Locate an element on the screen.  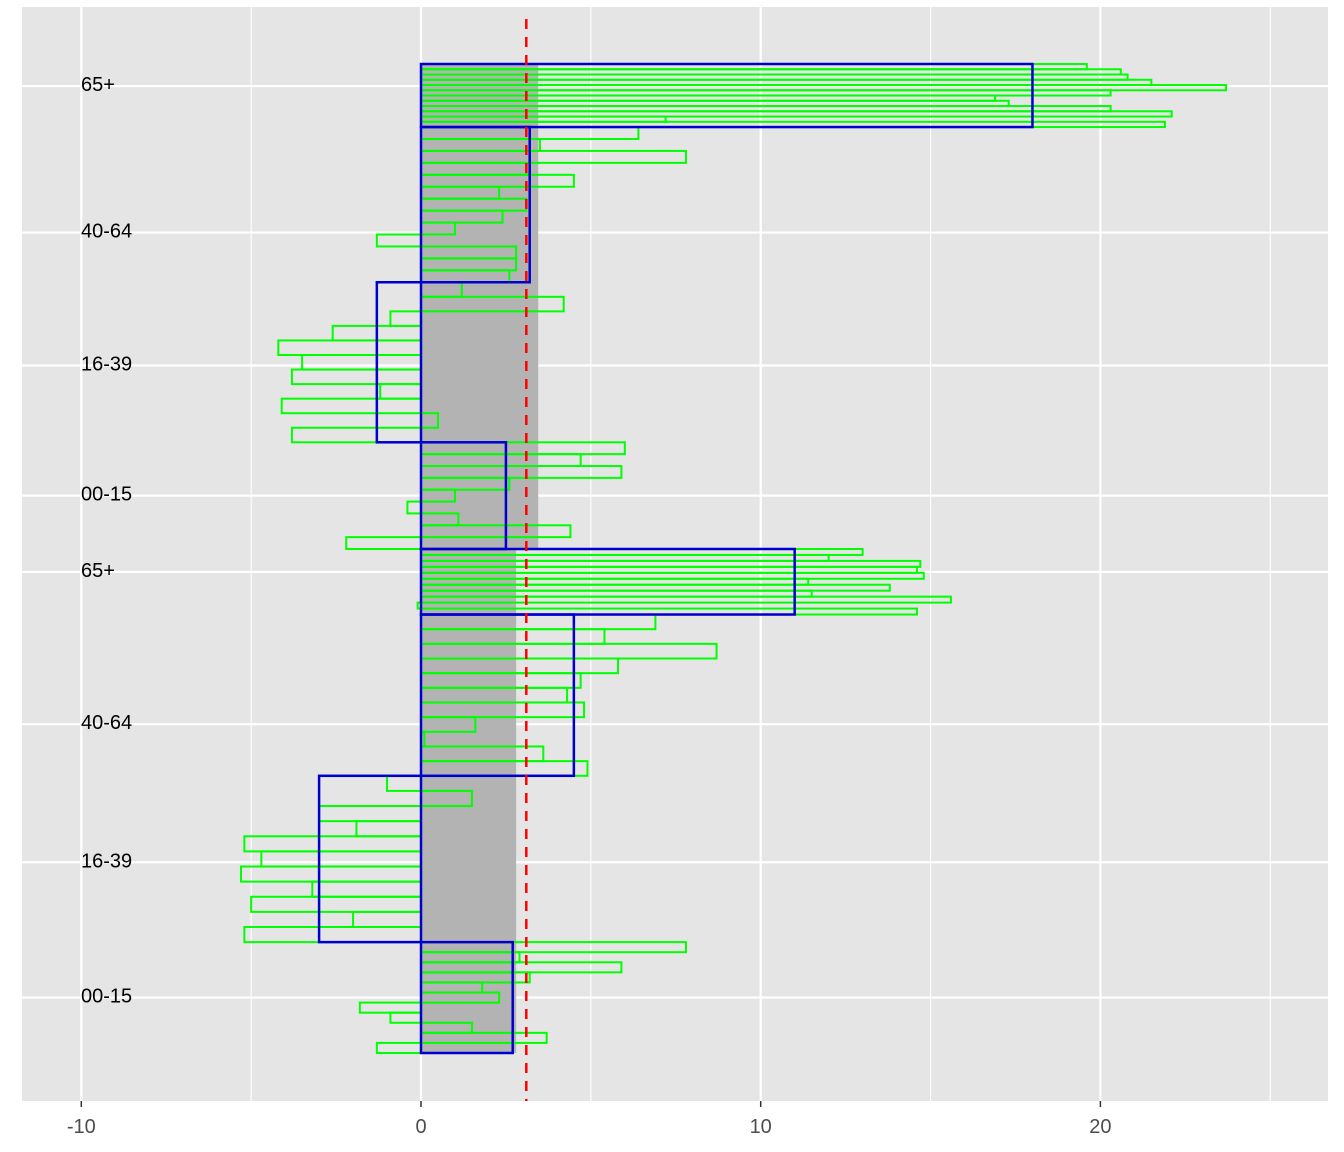
x-tick-label: 0 is located at coordinates (420, 1127).